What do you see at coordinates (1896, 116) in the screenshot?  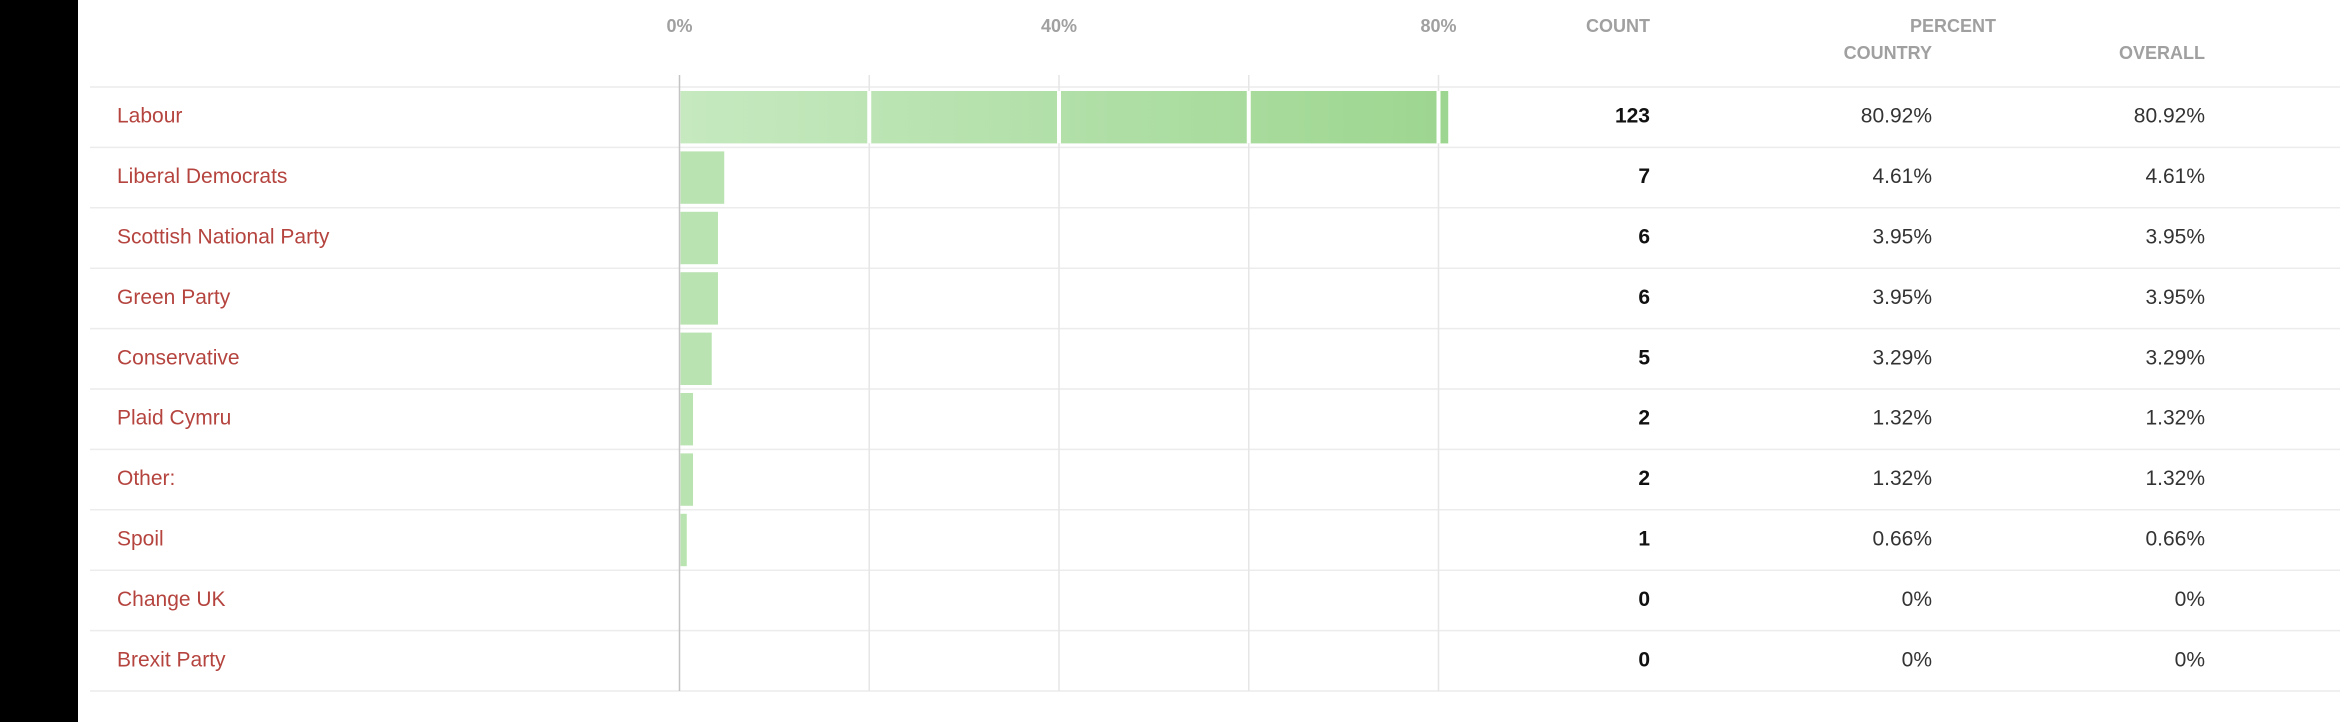 I see `country-percent: 80.92%` at bounding box center [1896, 116].